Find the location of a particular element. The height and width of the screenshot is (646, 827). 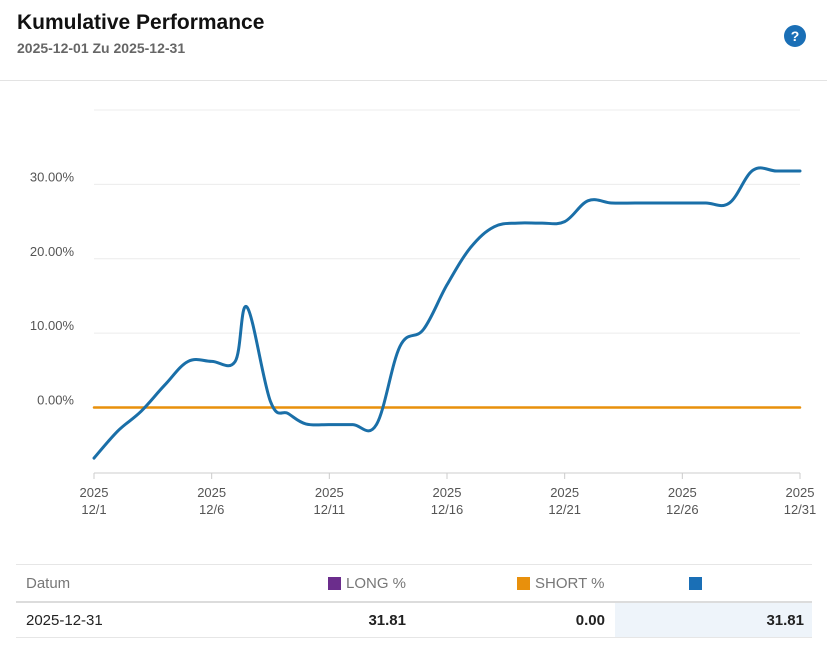

short-swatch-icon is located at coordinates (523, 583).